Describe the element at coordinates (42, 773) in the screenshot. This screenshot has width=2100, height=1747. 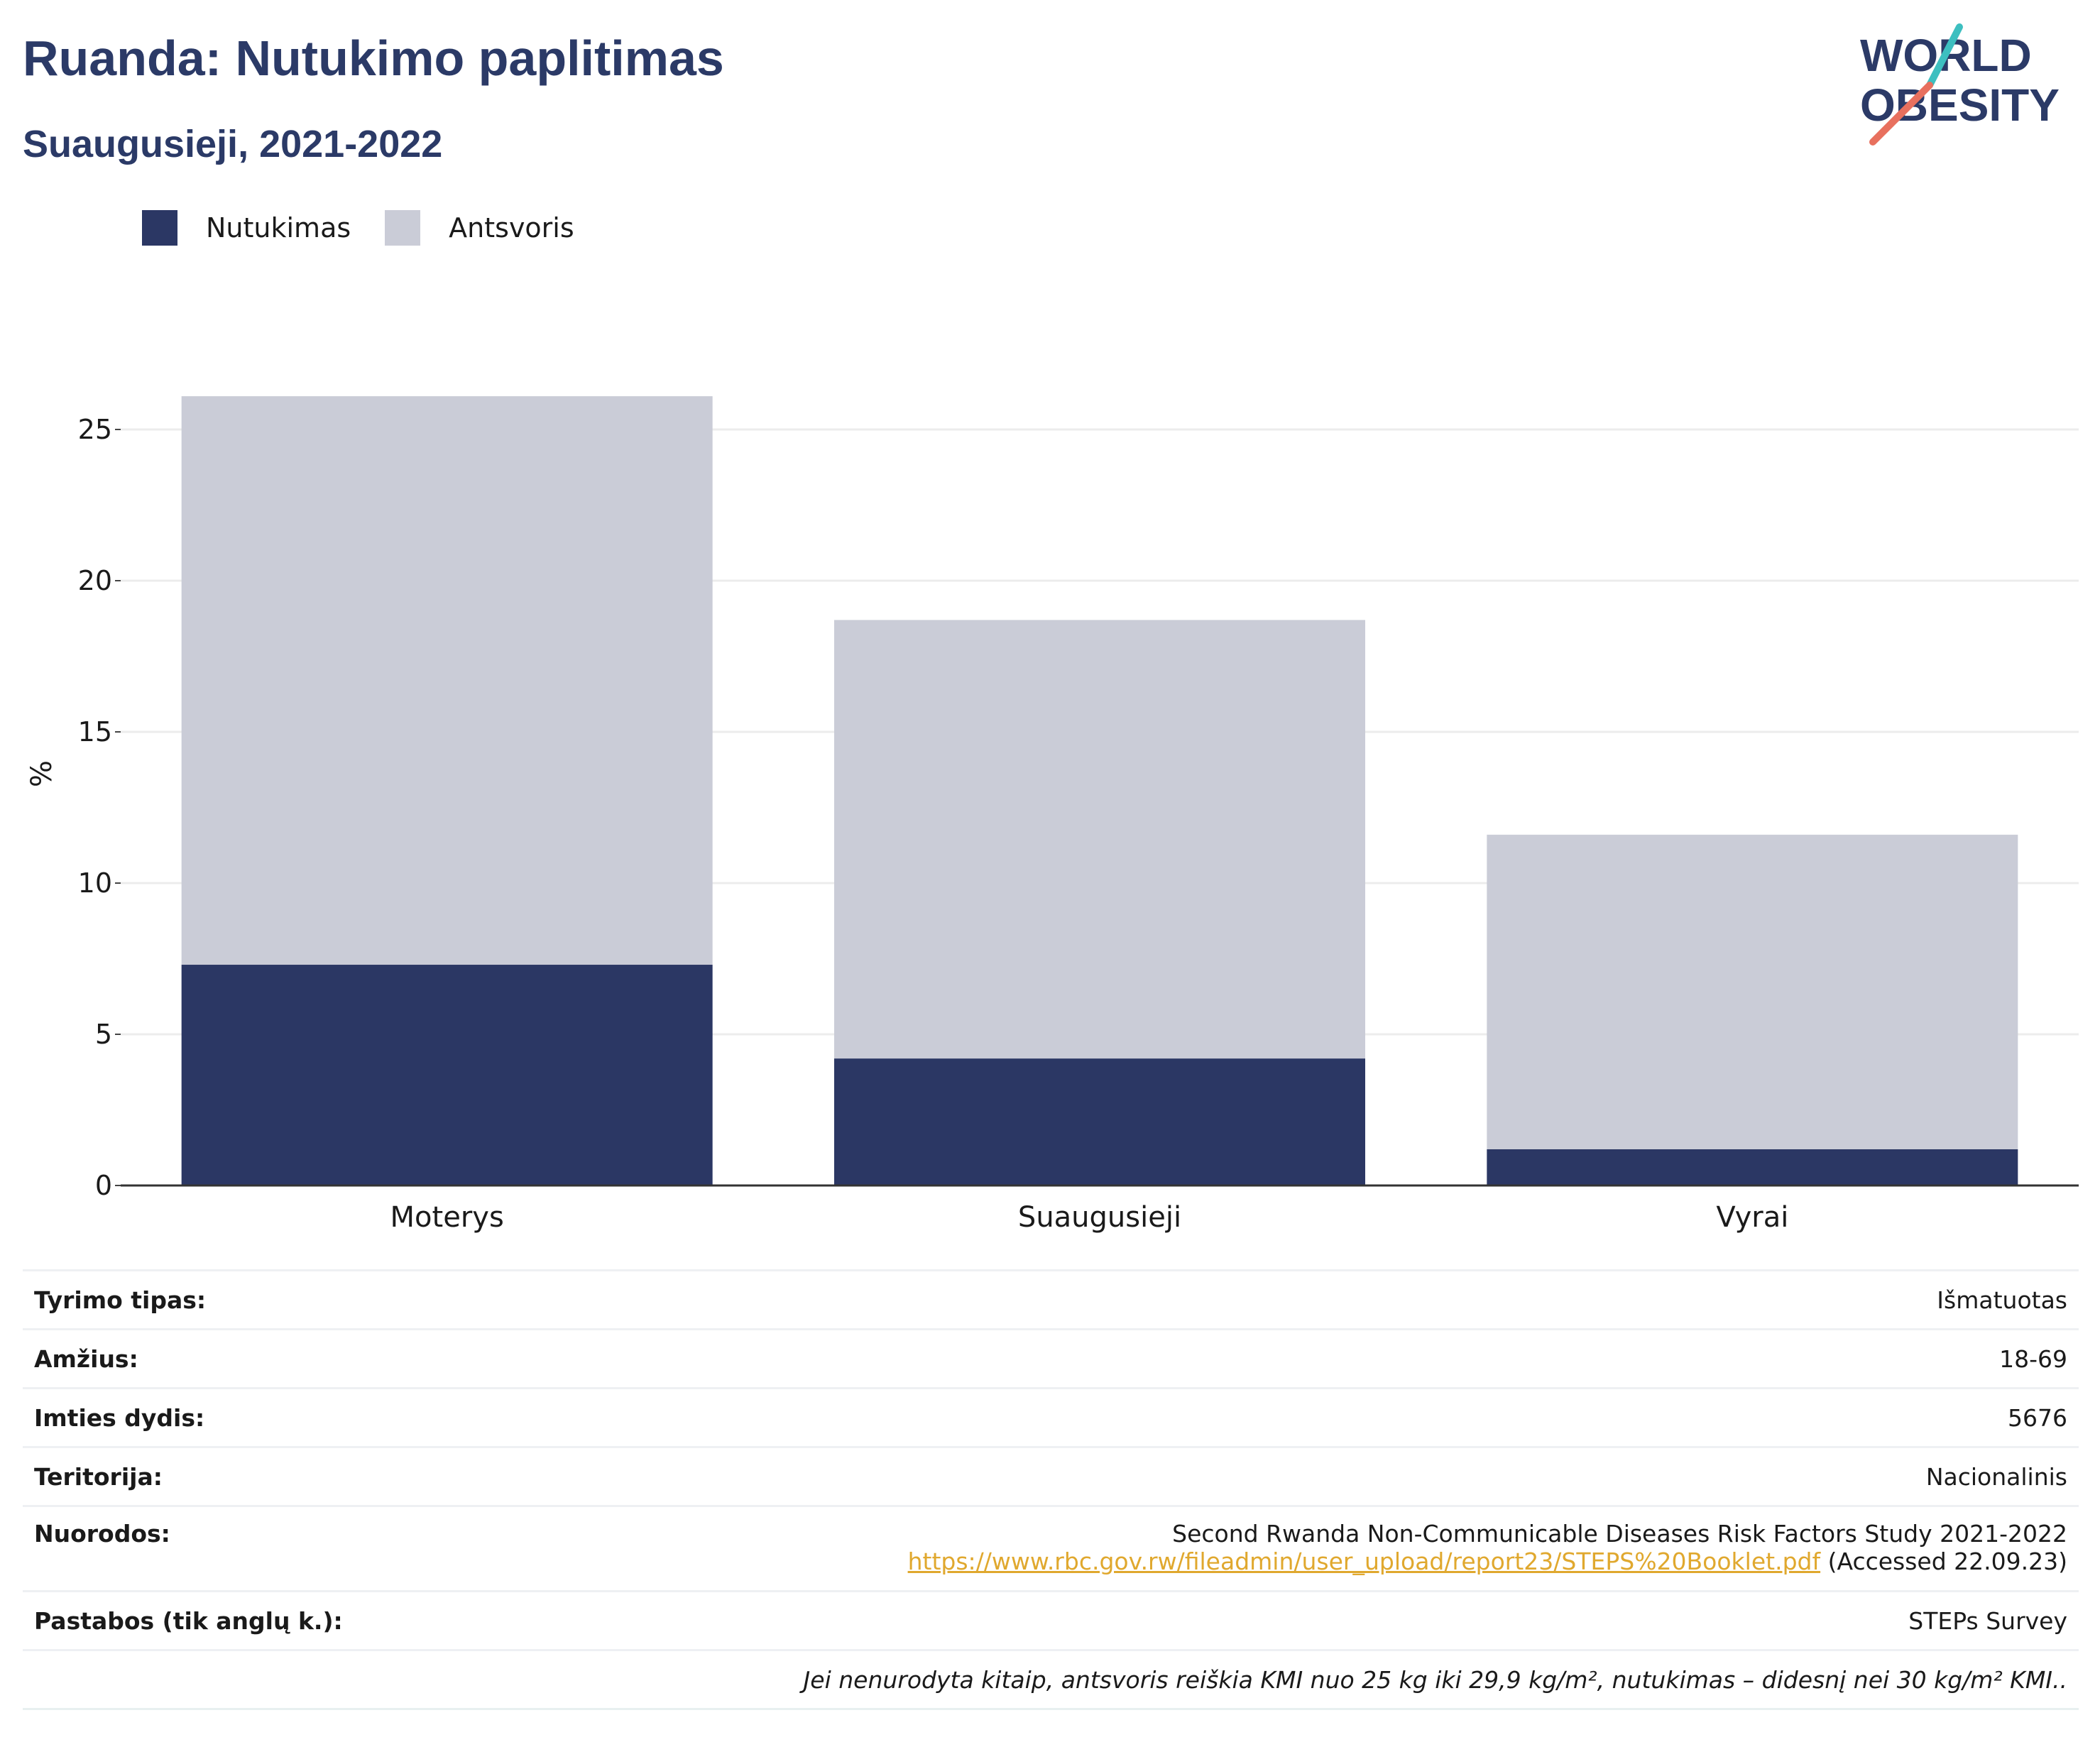
I see `y-axis-label: %` at that location.